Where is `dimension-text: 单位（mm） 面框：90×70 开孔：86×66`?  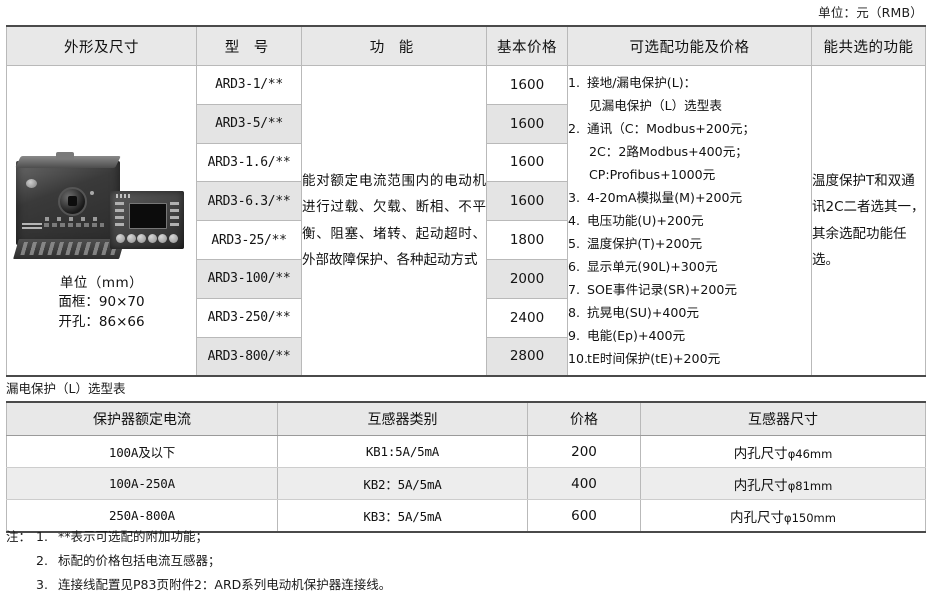
dimension-text: 单位（mm） 面框：90×70 开孔：86×66 is located at coordinates (101, 303).